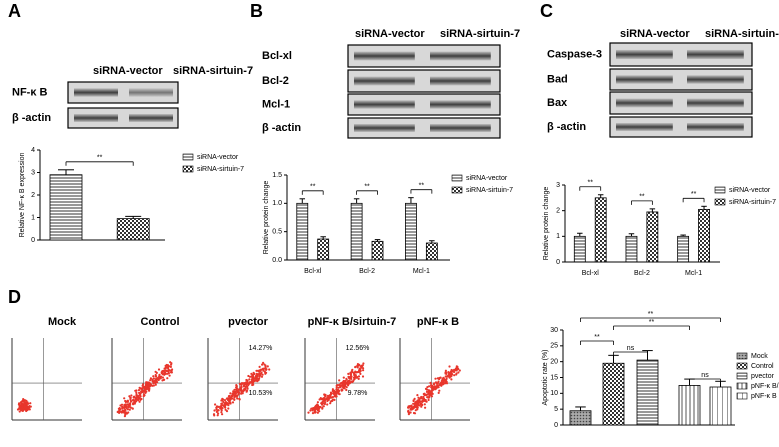 Image resolution: width=779 pixels, height=447 pixels. What do you see at coordinates (424, 81) in the screenshot?
I see `blot-frame` at bounding box center [424, 81].